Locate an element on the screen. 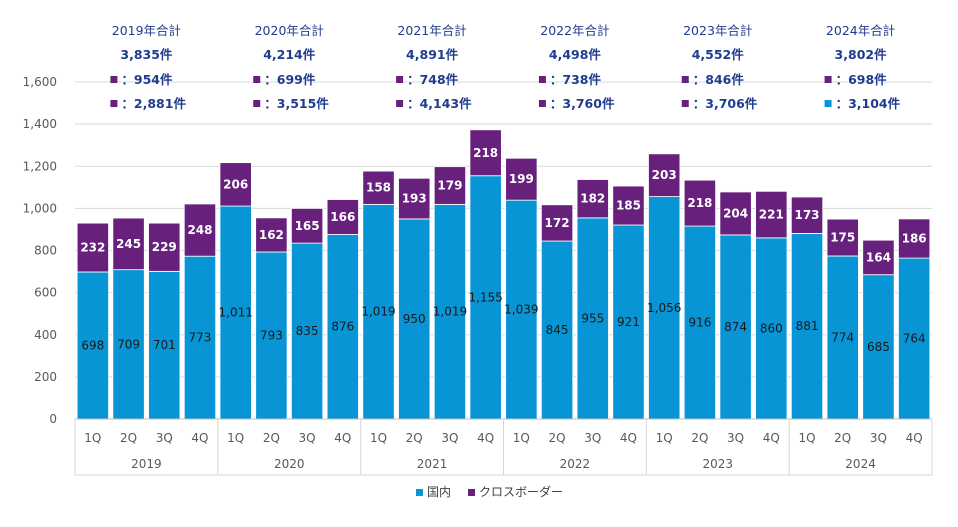  data-label-domestic: 845 is located at coordinates (557, 330).